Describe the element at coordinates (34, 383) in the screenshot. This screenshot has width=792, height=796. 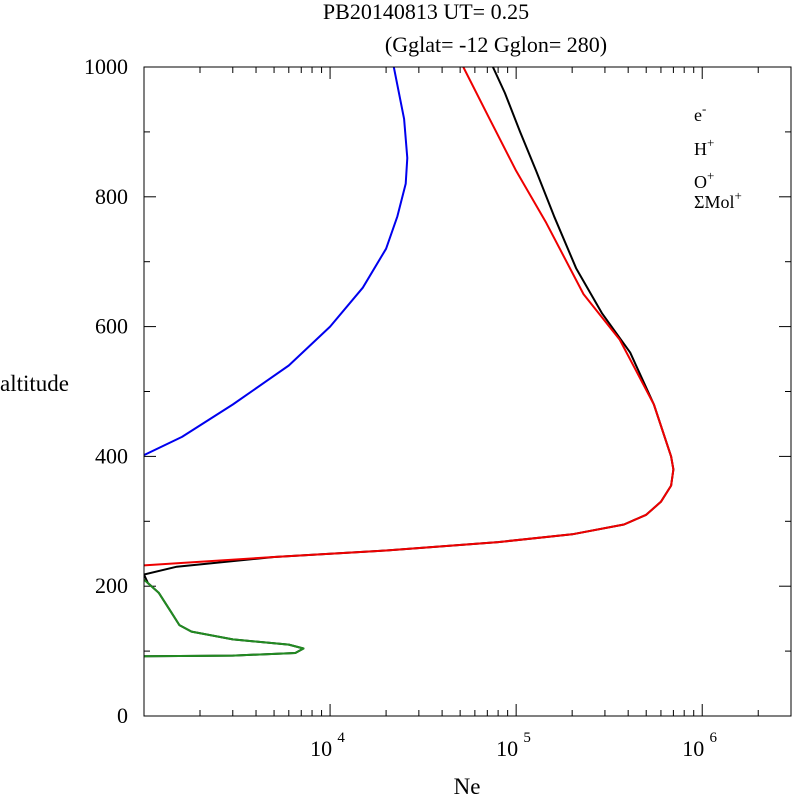
I see `y-axis-label: altitude` at that location.